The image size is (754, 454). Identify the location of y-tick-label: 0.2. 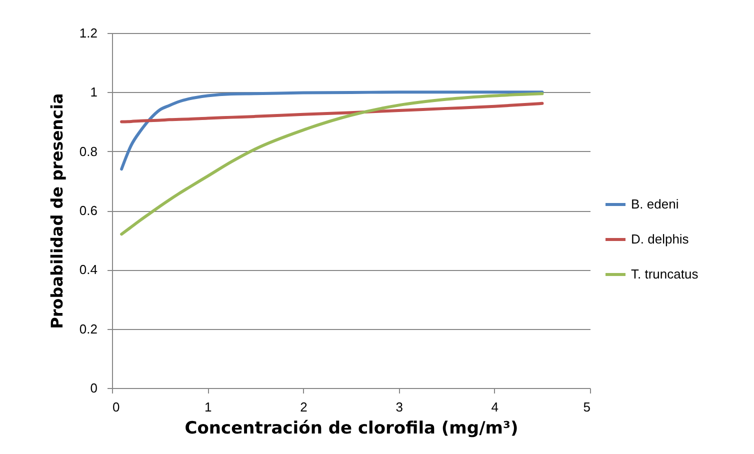
(88, 328).